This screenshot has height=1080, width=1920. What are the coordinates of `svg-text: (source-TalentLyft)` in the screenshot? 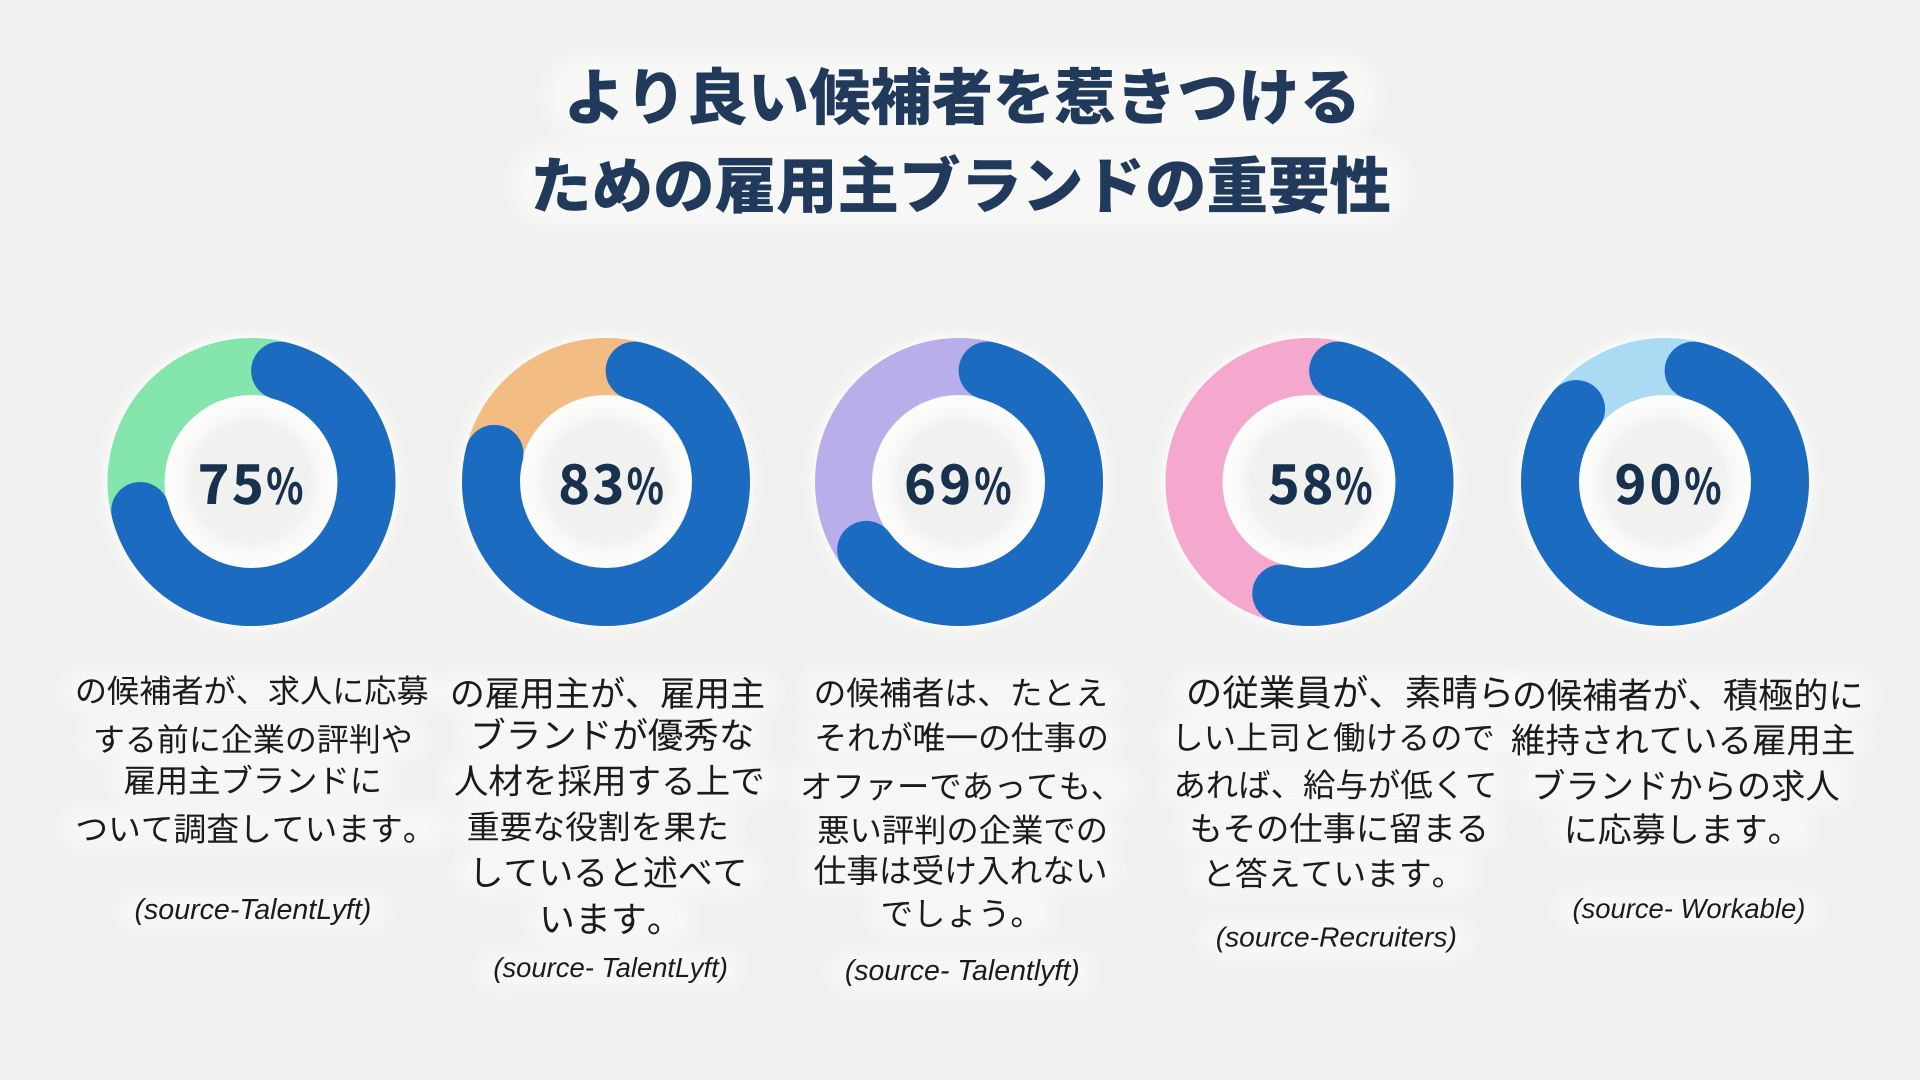 It's located at (252, 910).